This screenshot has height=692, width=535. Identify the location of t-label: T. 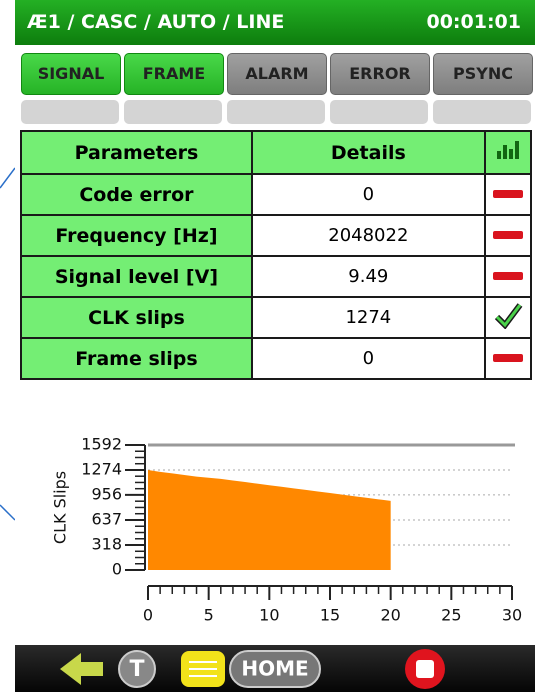
(136, 669).